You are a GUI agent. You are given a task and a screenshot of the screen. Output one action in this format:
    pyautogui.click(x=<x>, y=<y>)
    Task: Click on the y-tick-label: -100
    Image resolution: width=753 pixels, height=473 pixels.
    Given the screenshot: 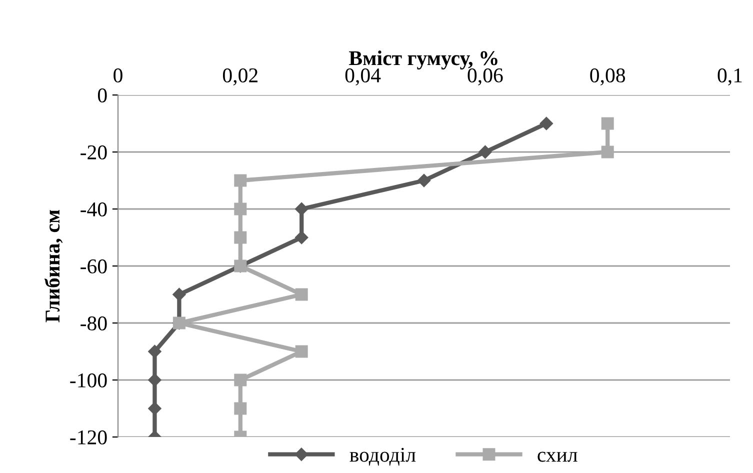 What is the action you would take?
    pyautogui.click(x=88, y=380)
    